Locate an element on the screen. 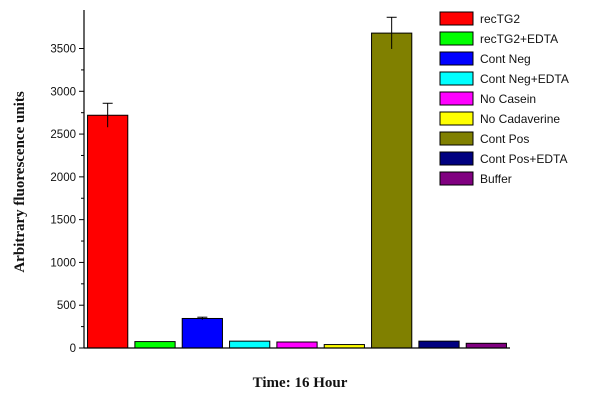  legend-label: Cont Pos is located at coordinates (504, 139).